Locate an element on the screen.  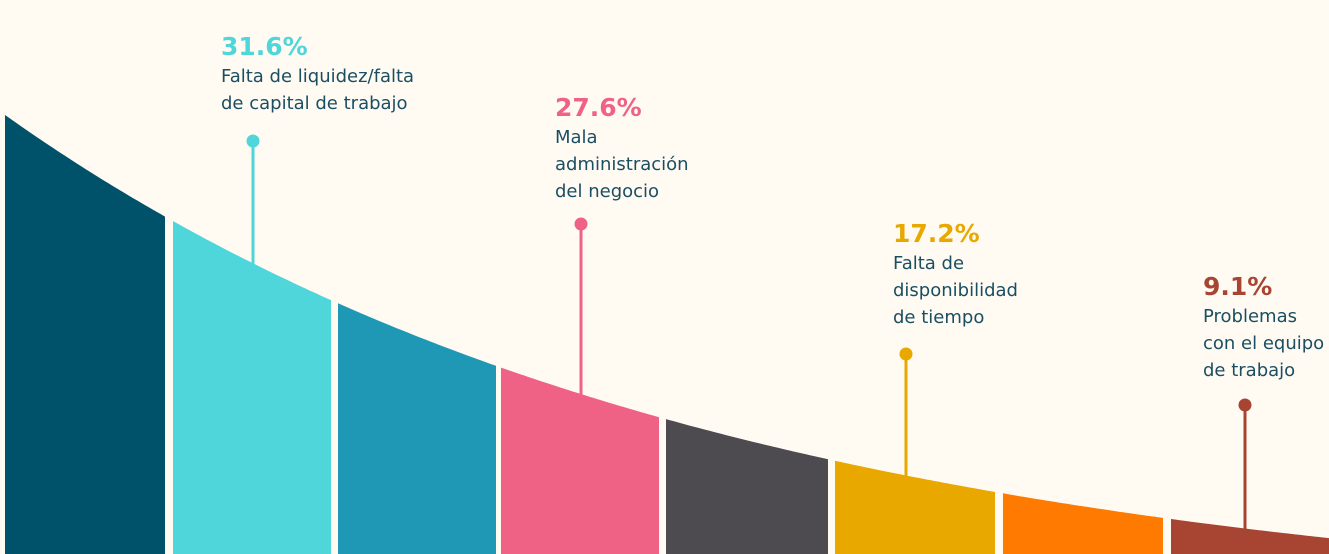
callout-label: Falta de is located at coordinates (928, 263).